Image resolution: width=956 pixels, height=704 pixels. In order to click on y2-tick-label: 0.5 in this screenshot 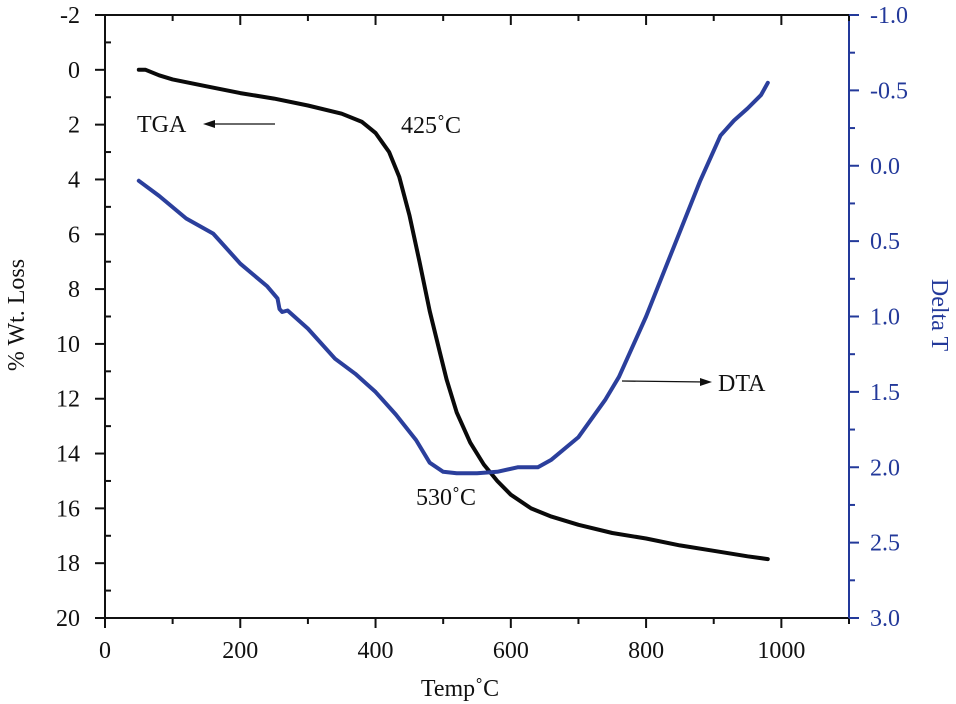, I will do `click(885, 242)`.